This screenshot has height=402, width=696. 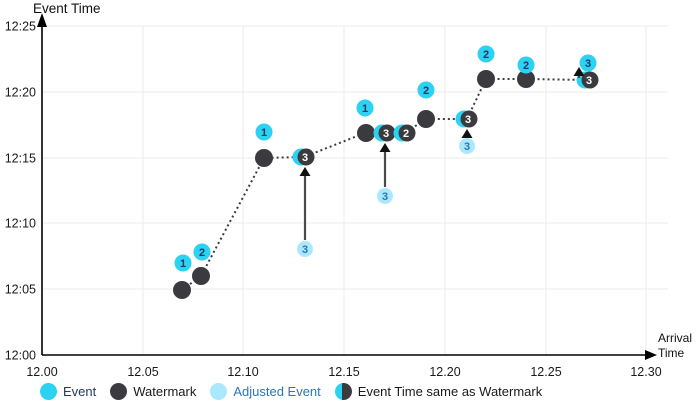 I want to click on watermark-legend-icon, so click(x=119, y=391).